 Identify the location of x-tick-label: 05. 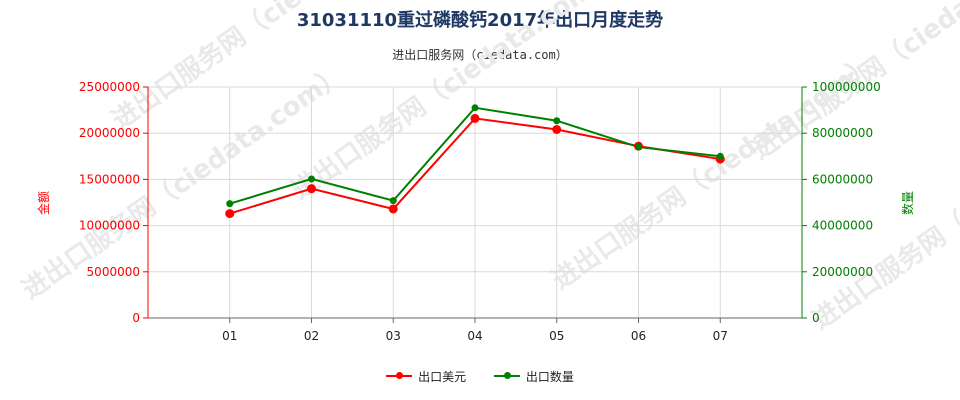
(556, 336).